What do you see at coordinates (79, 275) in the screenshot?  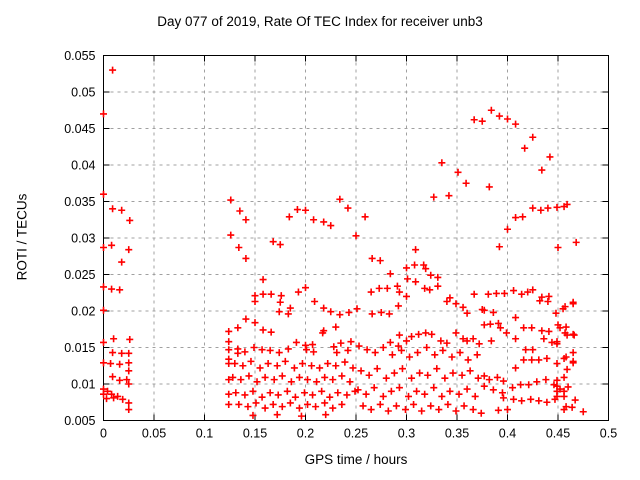 I see `y-tick-label: 0.025` at bounding box center [79, 275].